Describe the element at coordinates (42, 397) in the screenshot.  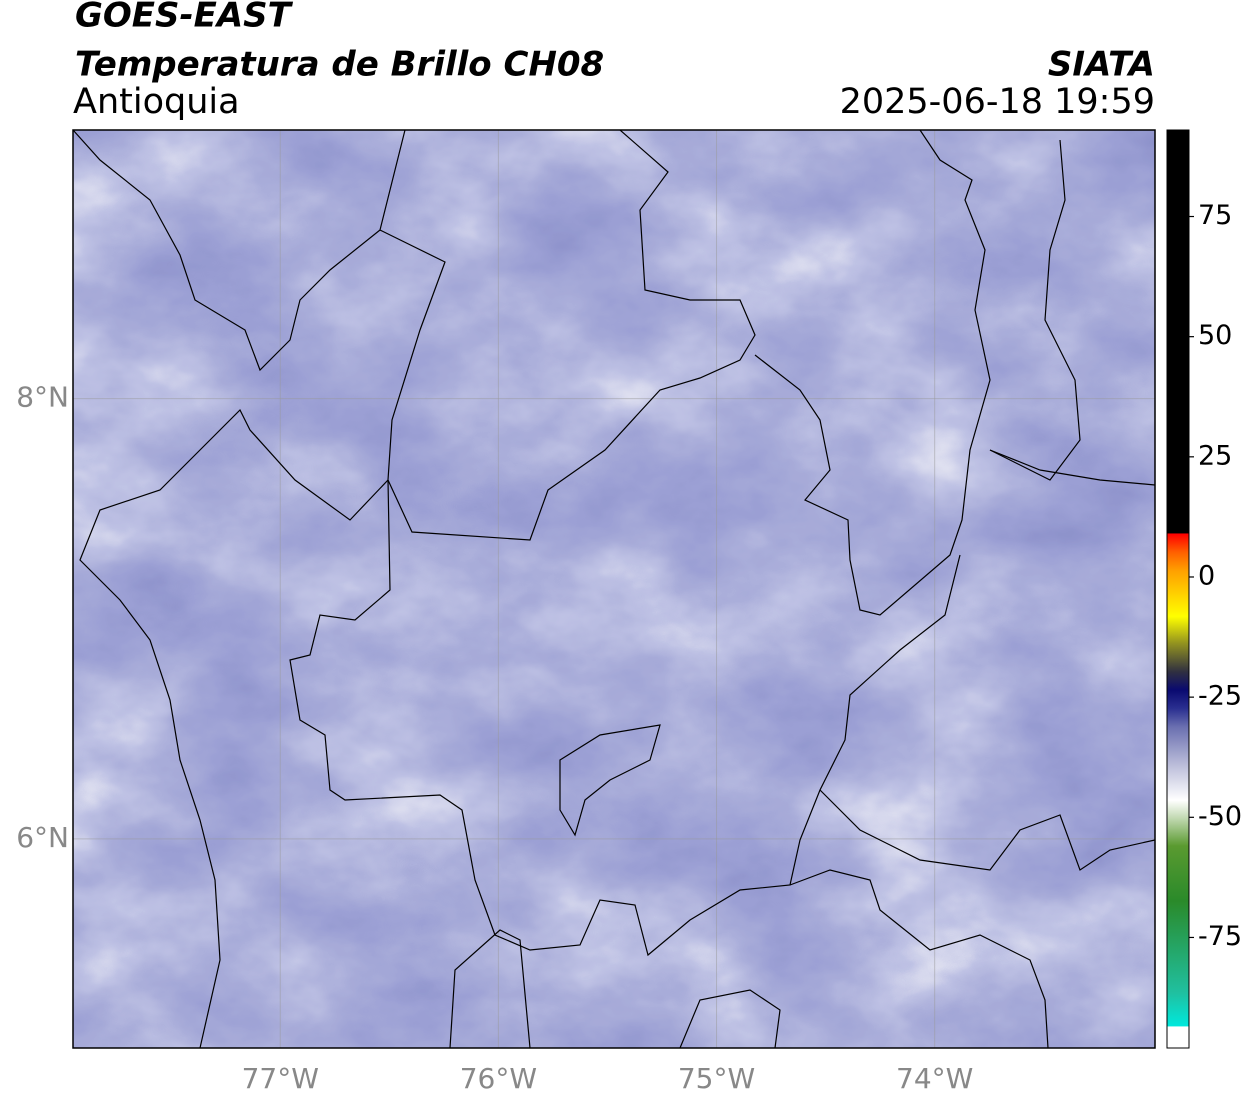
I see `y-tick-label: 8°N` at that location.